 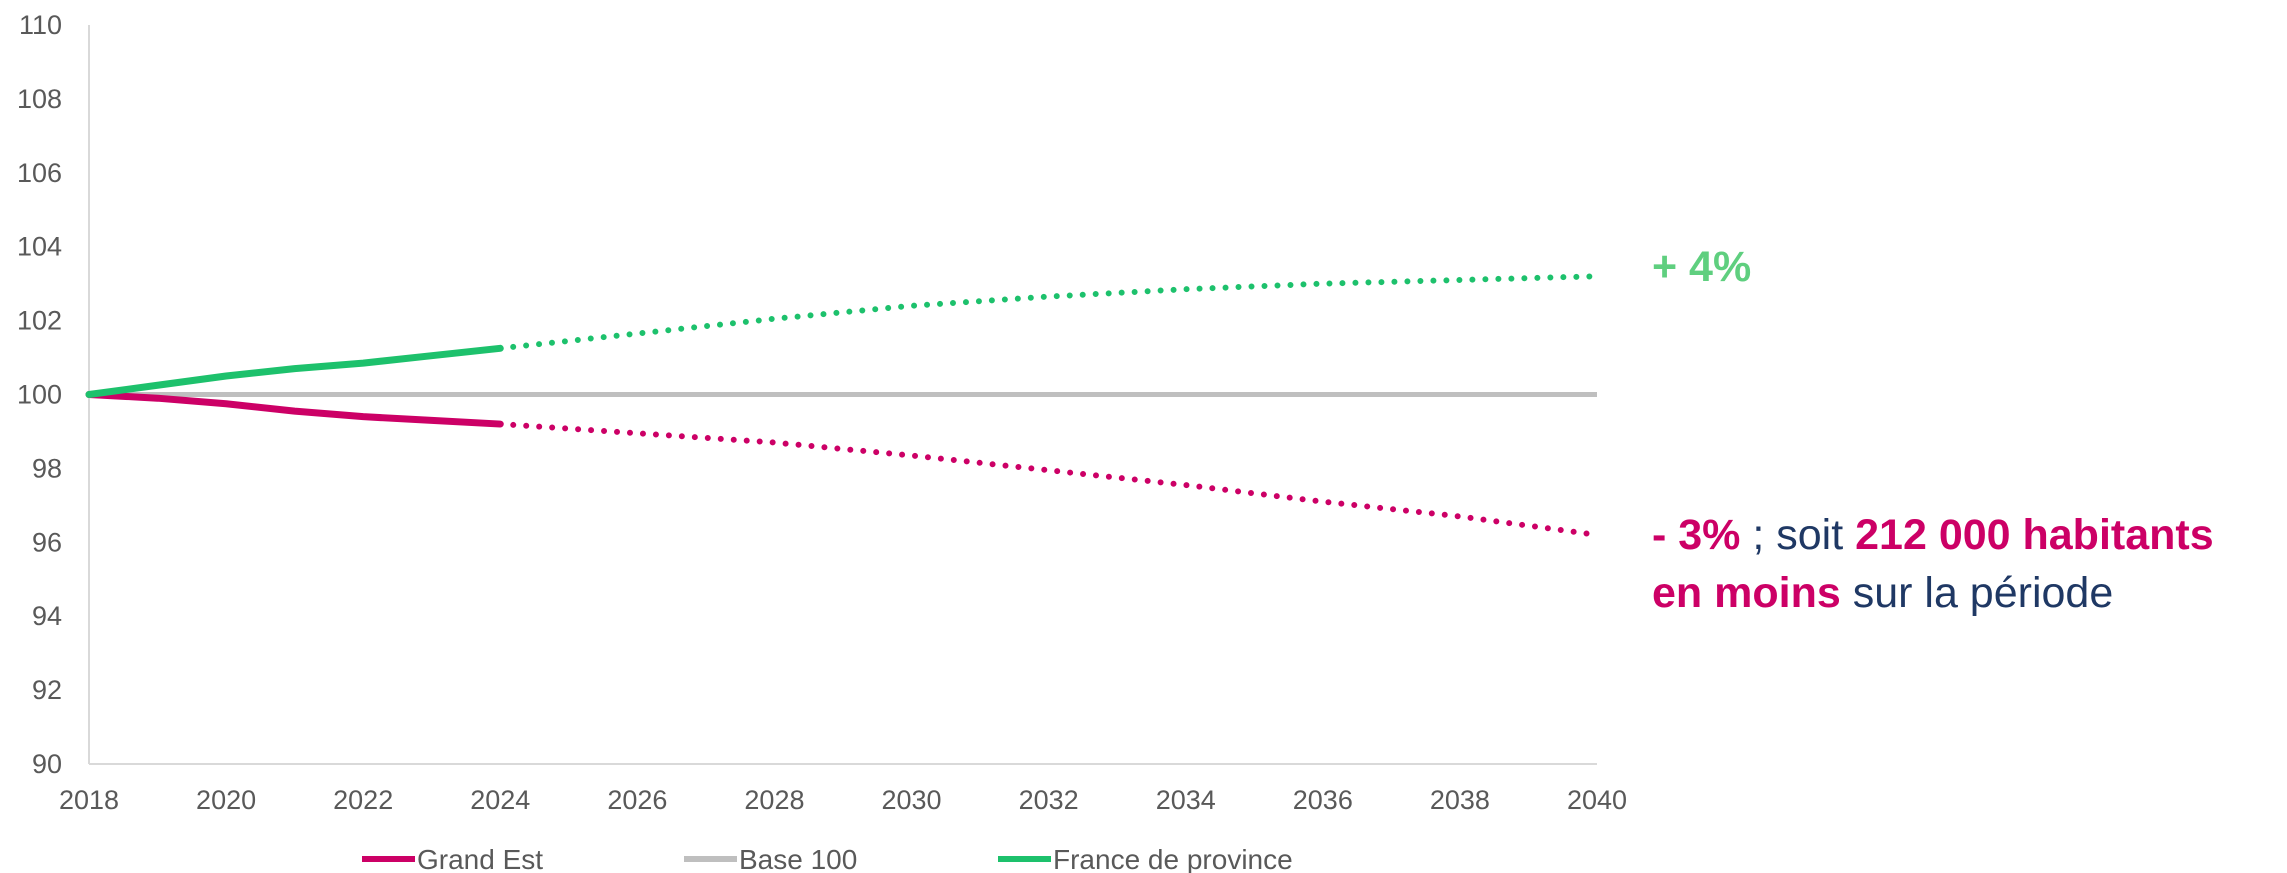 What do you see at coordinates (89, 800) in the screenshot?
I see `x-tick-label: 2018` at bounding box center [89, 800].